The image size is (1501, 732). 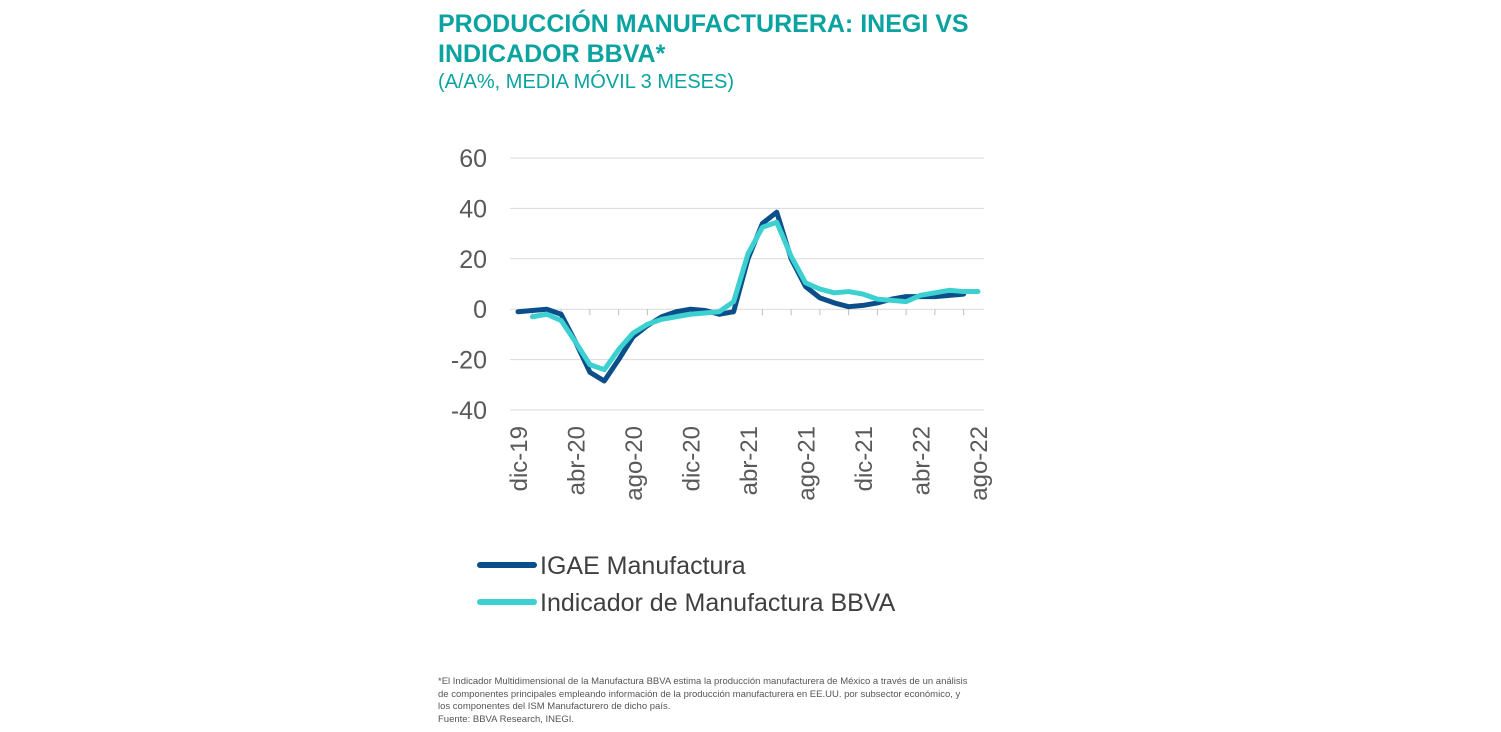 What do you see at coordinates (469, 411) in the screenshot?
I see `y-tick-label: -40` at bounding box center [469, 411].